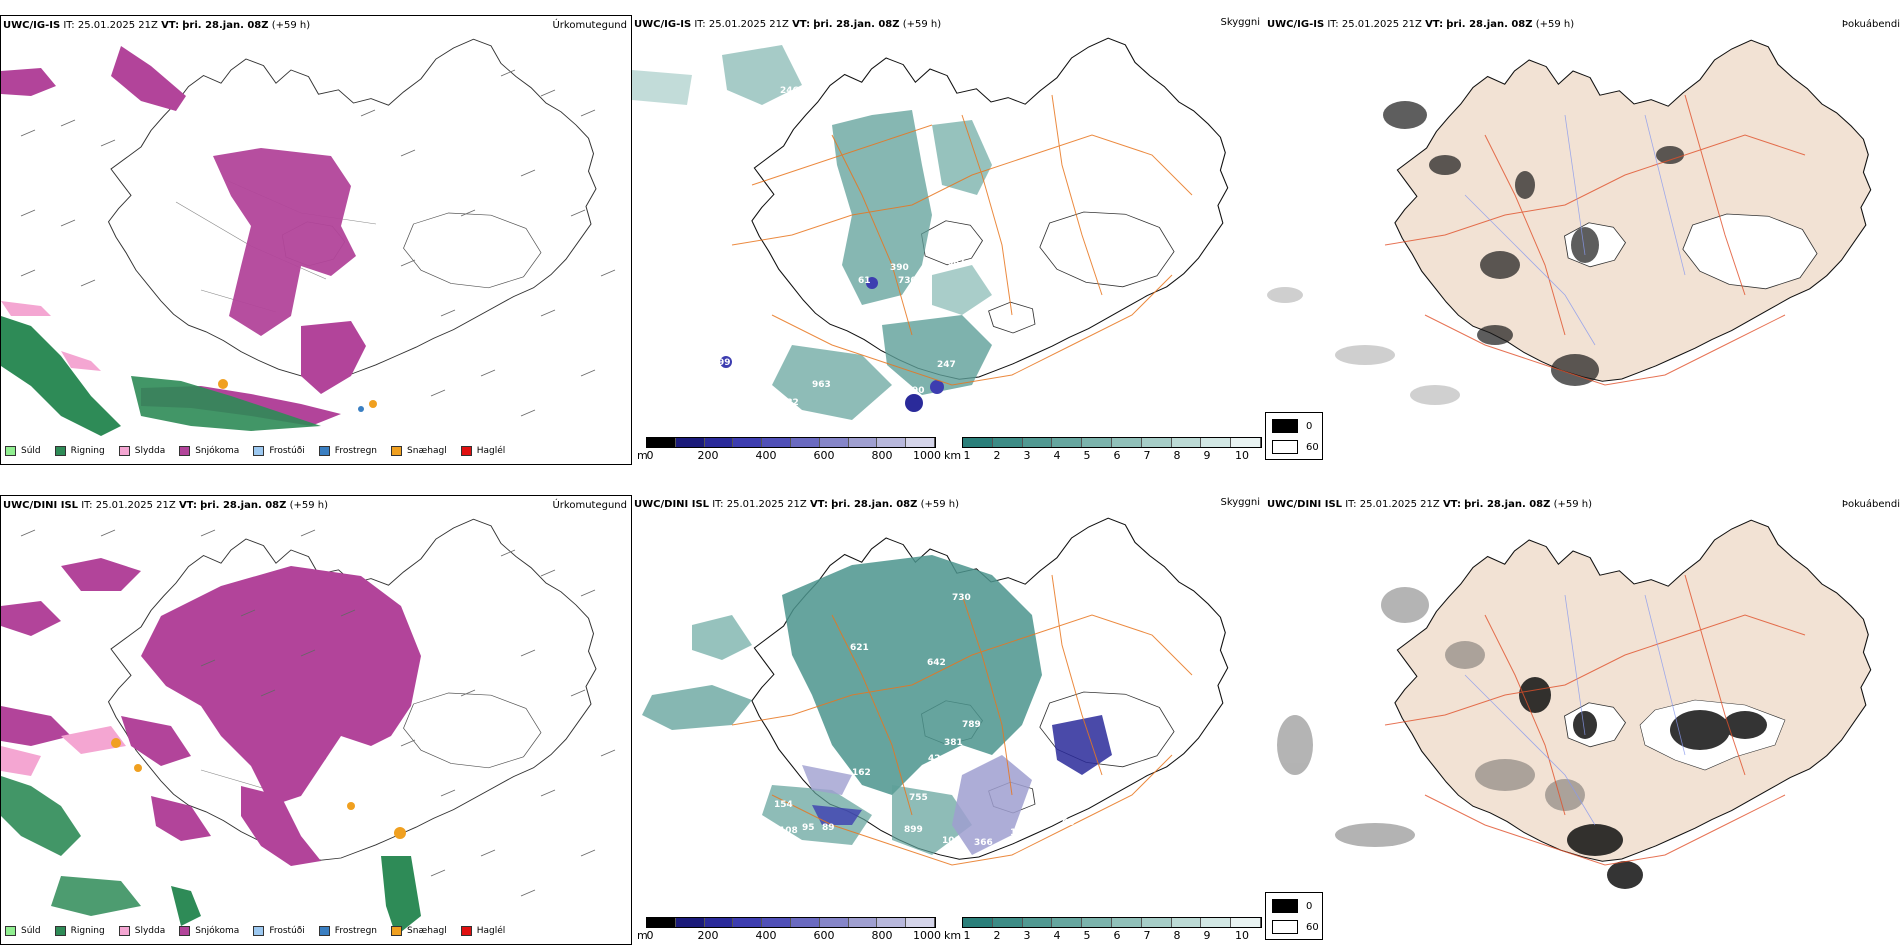 The width and height of the screenshot is (1900, 950). What do you see at coordinates (1117, 455) in the screenshot?
I see `colorbar-tick: 6` at bounding box center [1117, 455].